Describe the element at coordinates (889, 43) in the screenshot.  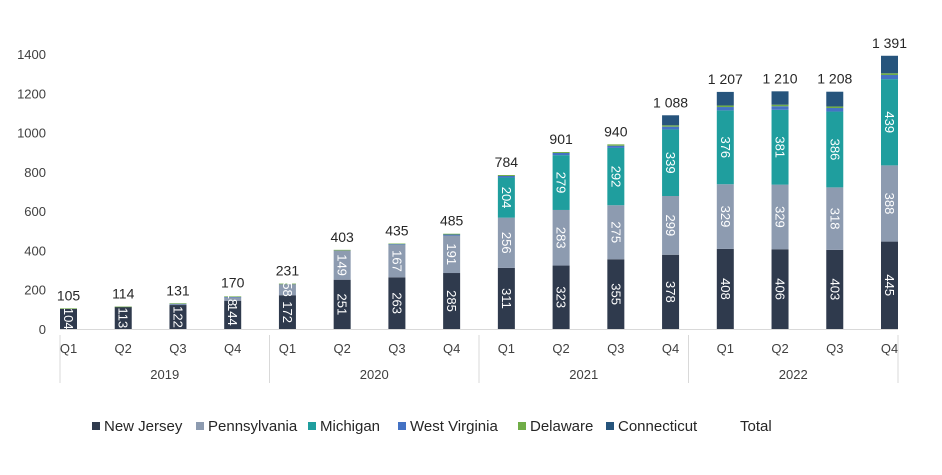
I see `total-label: 1 391` at that location.